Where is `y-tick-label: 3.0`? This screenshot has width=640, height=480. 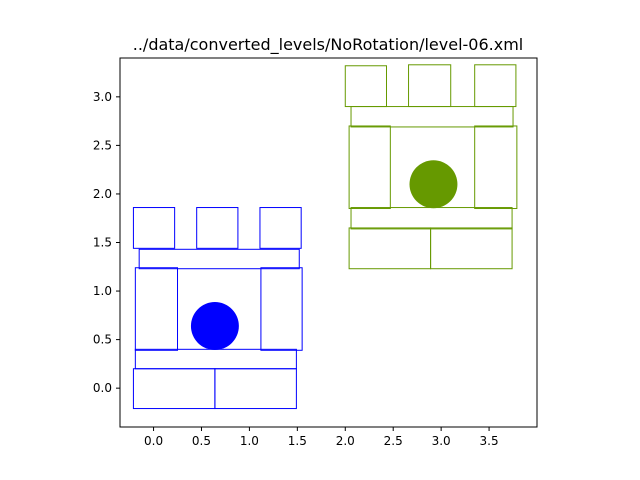
y-tick-label: 3.0 is located at coordinates (102, 97).